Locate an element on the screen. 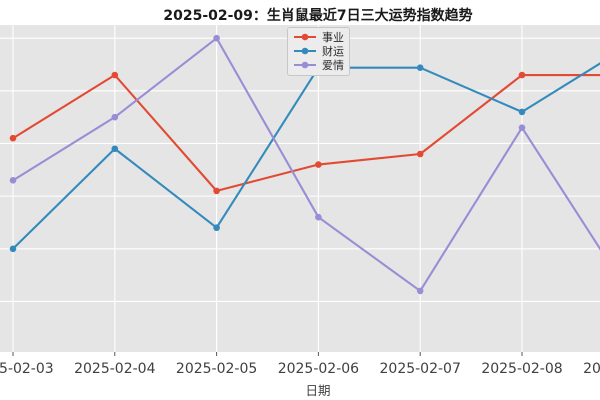  wealth-line-marker-icon is located at coordinates (305, 51).